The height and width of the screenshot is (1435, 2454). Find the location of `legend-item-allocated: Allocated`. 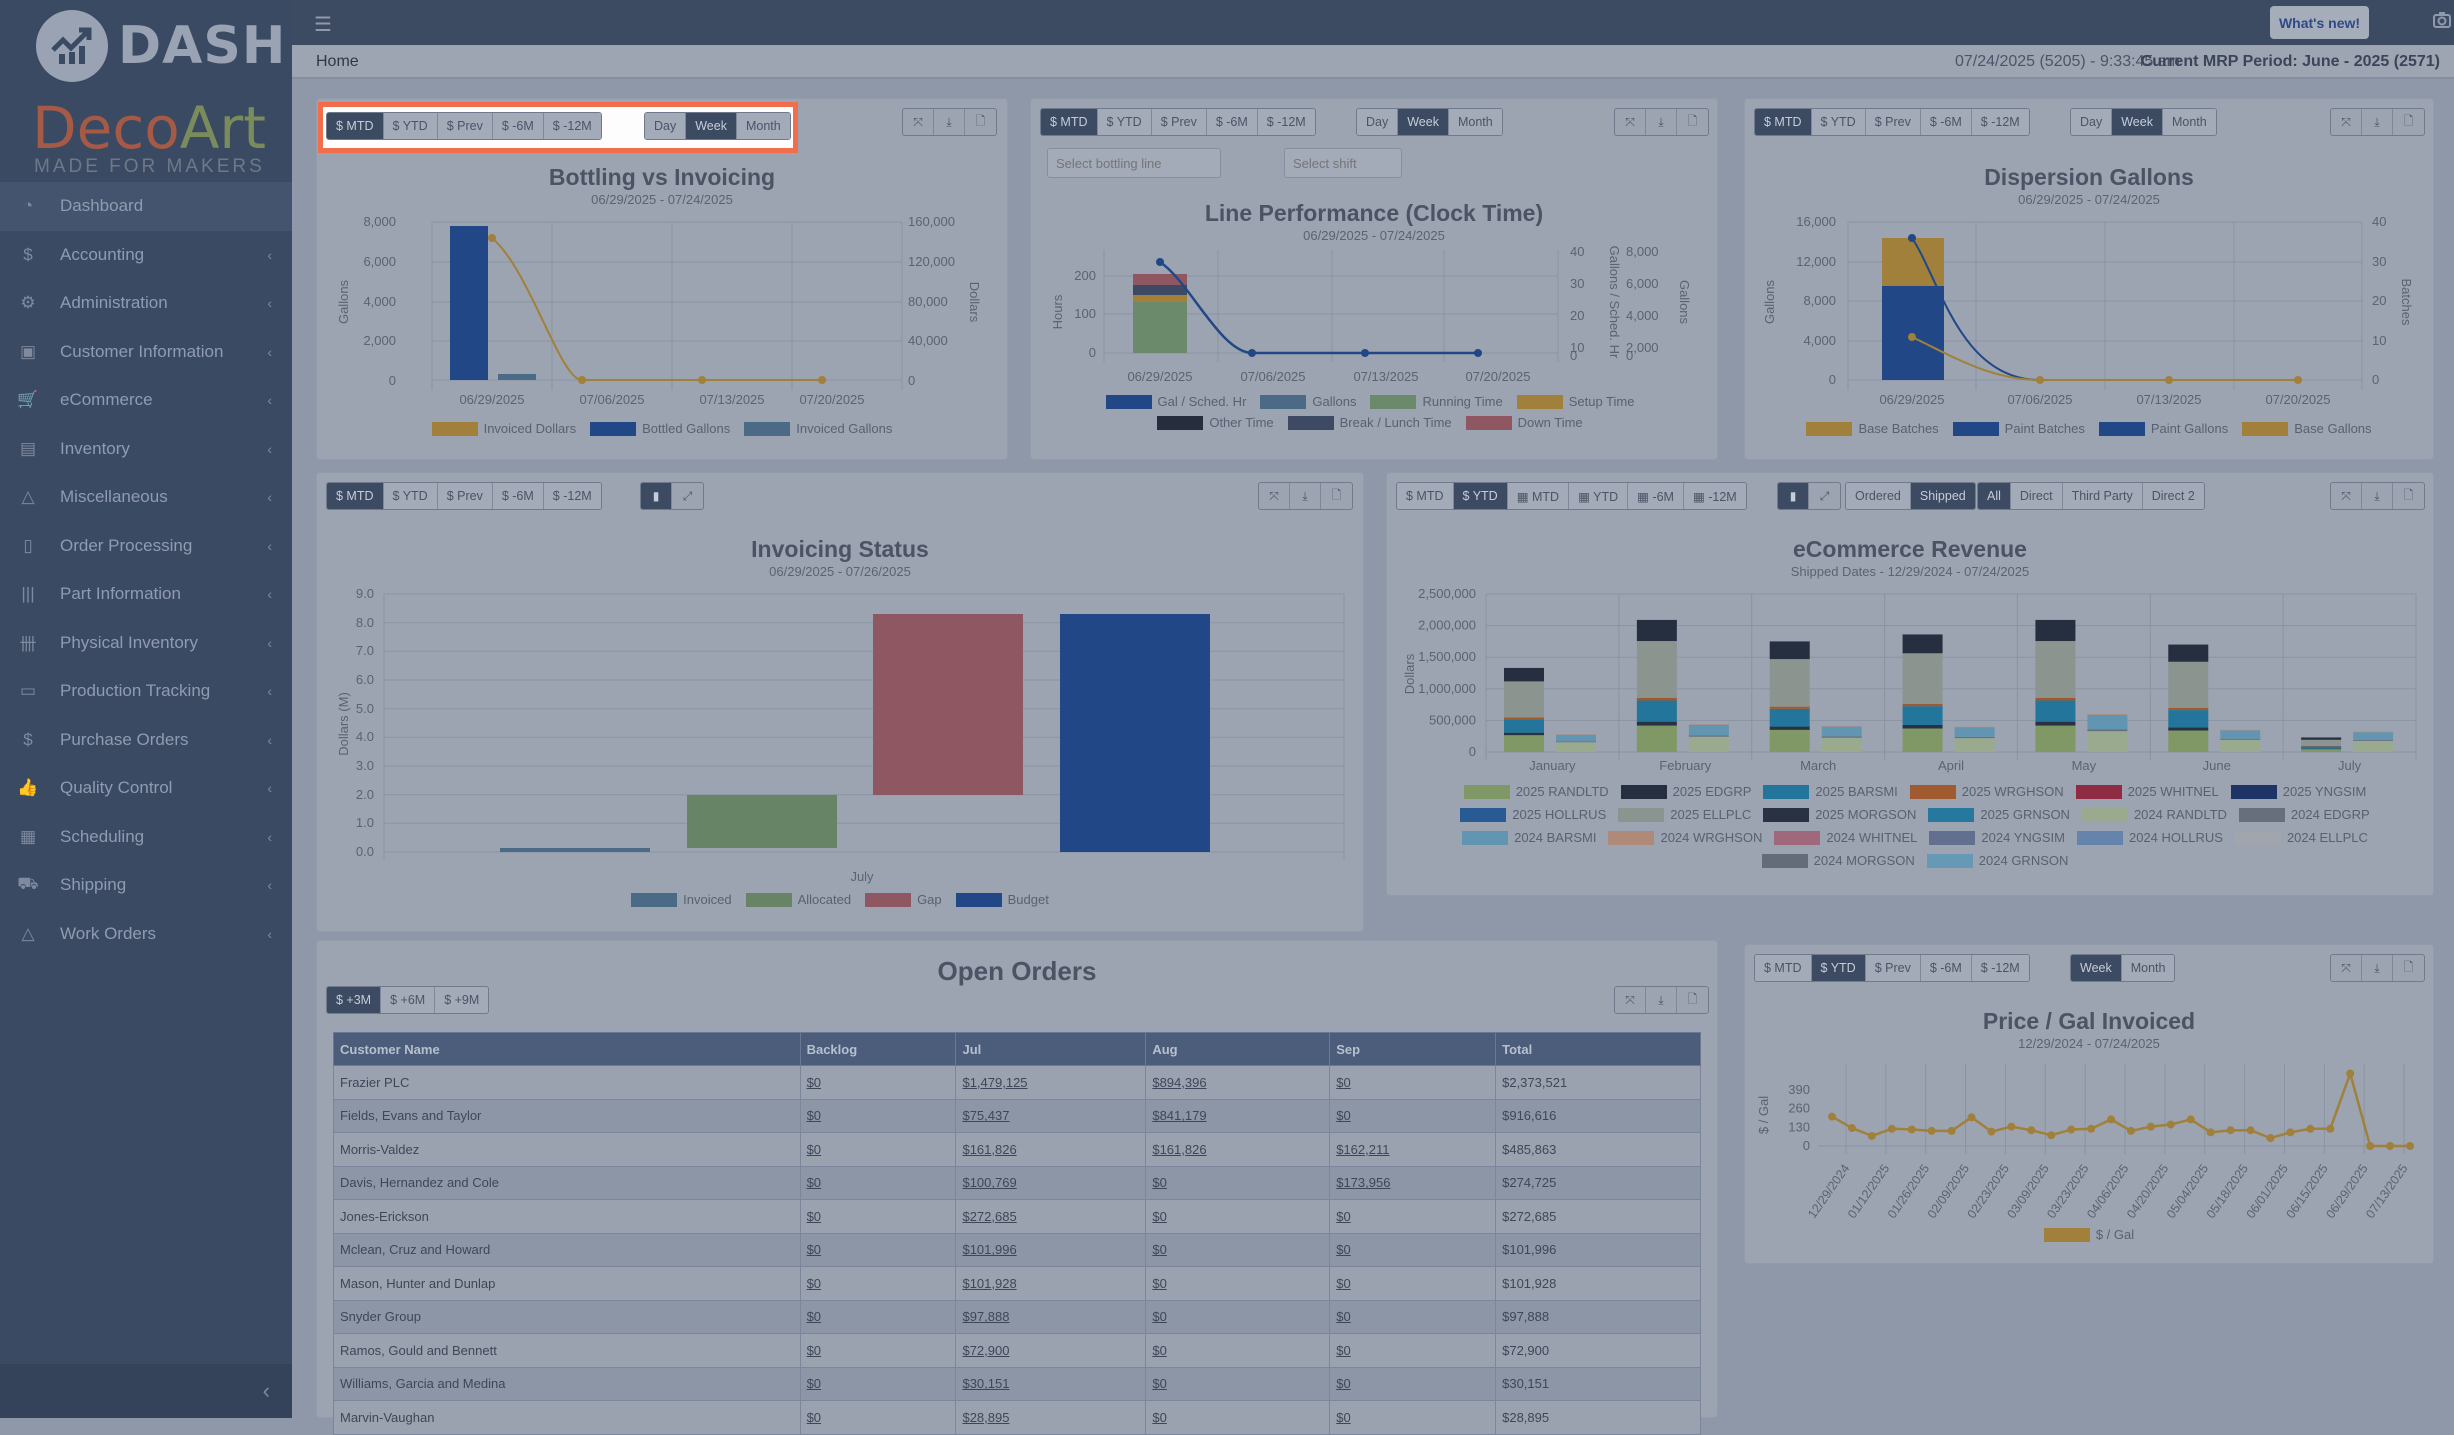

legend-item-allocated: Allocated is located at coordinates (798, 899).